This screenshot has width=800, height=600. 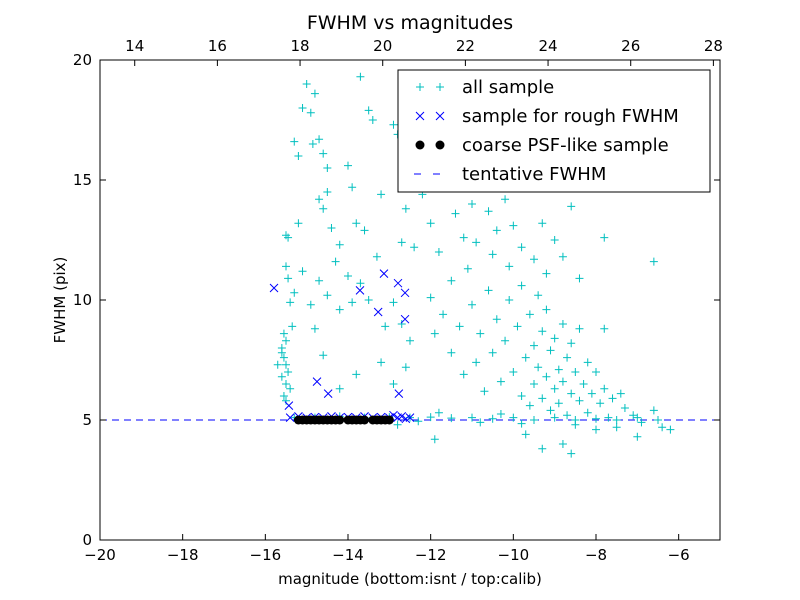 I want to click on x-axis-label: magnitude (bottom:isnt / top:calib), so click(x=410, y=579).